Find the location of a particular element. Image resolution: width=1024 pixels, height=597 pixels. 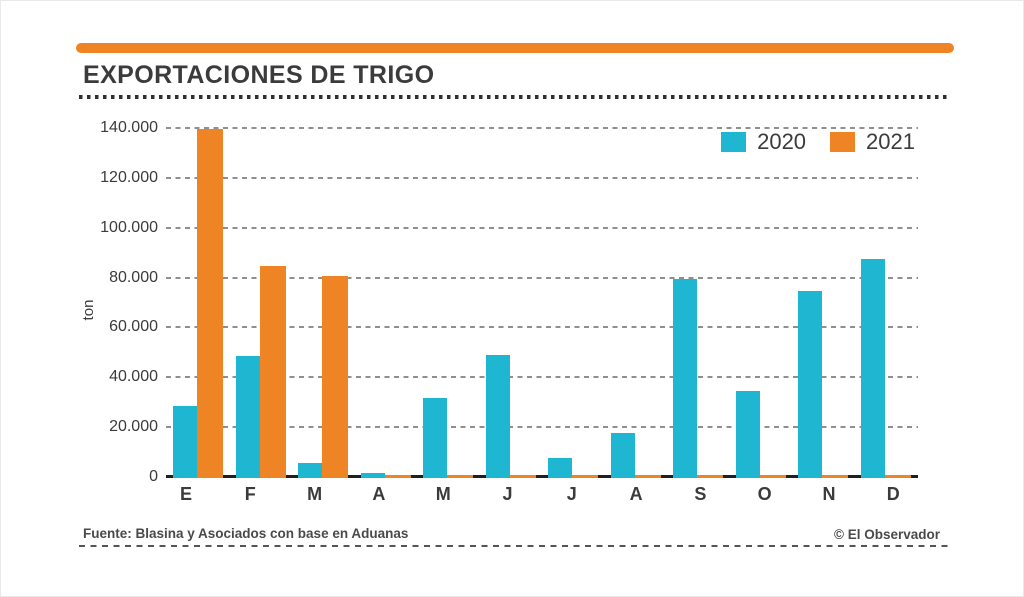

xtick-label-1-E: E is located at coordinates (185, 494).